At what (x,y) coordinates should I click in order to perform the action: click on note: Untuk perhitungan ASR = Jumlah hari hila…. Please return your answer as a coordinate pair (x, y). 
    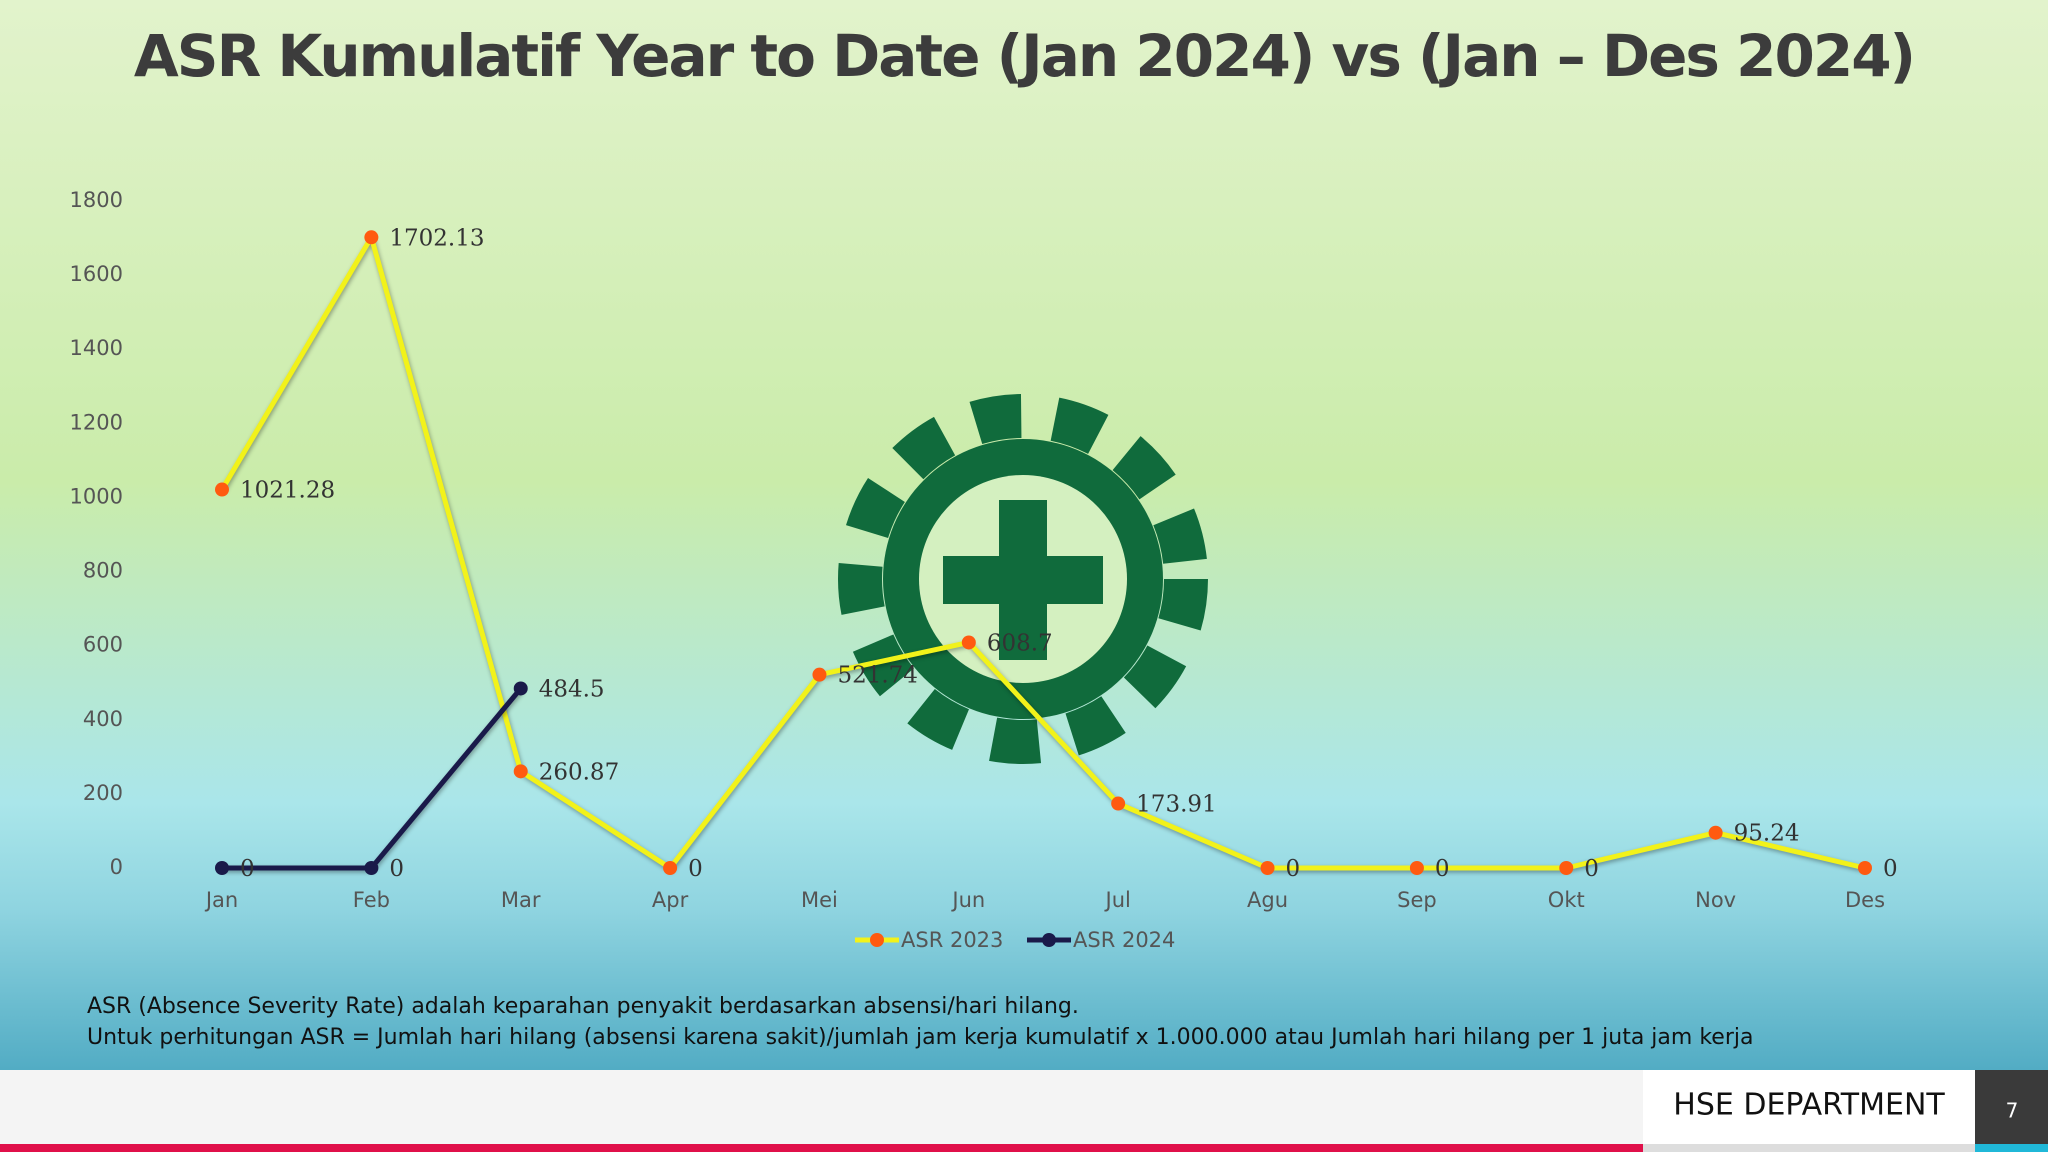
    Looking at the image, I should click on (920, 1037).